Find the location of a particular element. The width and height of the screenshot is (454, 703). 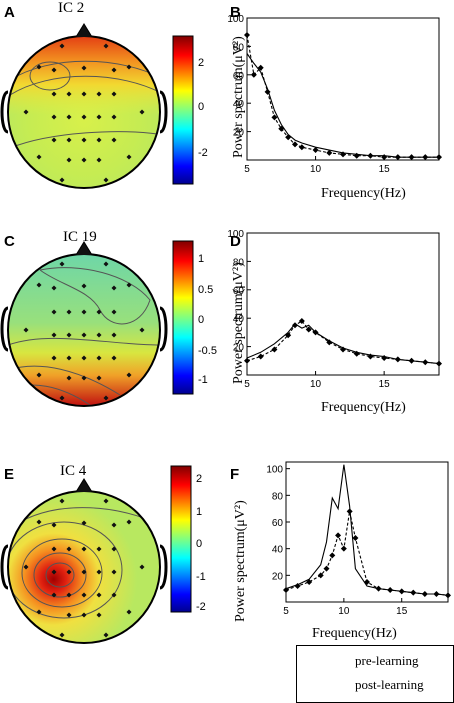

colorbar-tick-labels: 2 0 -2 1 0.5 0 -0.5 -1 2 1 0 -1 -2 is located at coordinates (206, 335).